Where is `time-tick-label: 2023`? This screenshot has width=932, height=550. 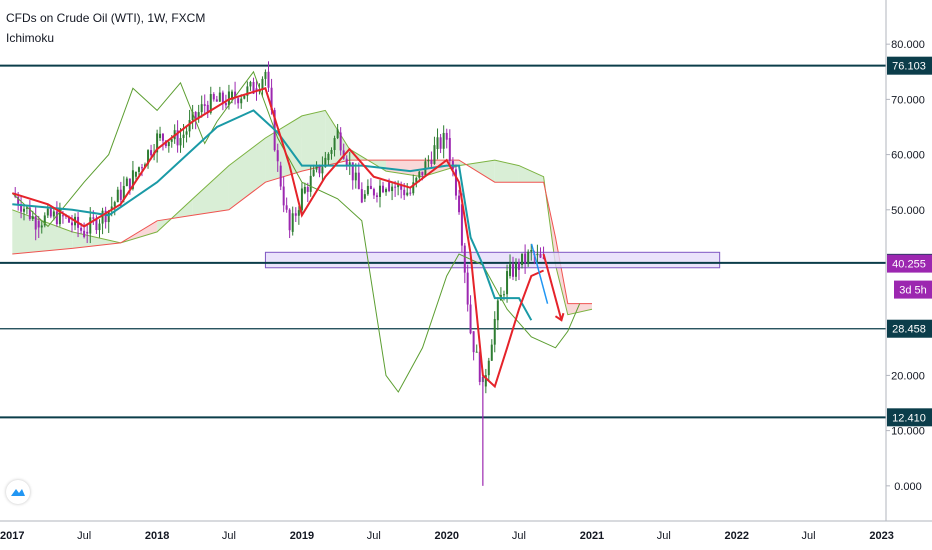
time-tick-label: 2023 is located at coordinates (881, 536).